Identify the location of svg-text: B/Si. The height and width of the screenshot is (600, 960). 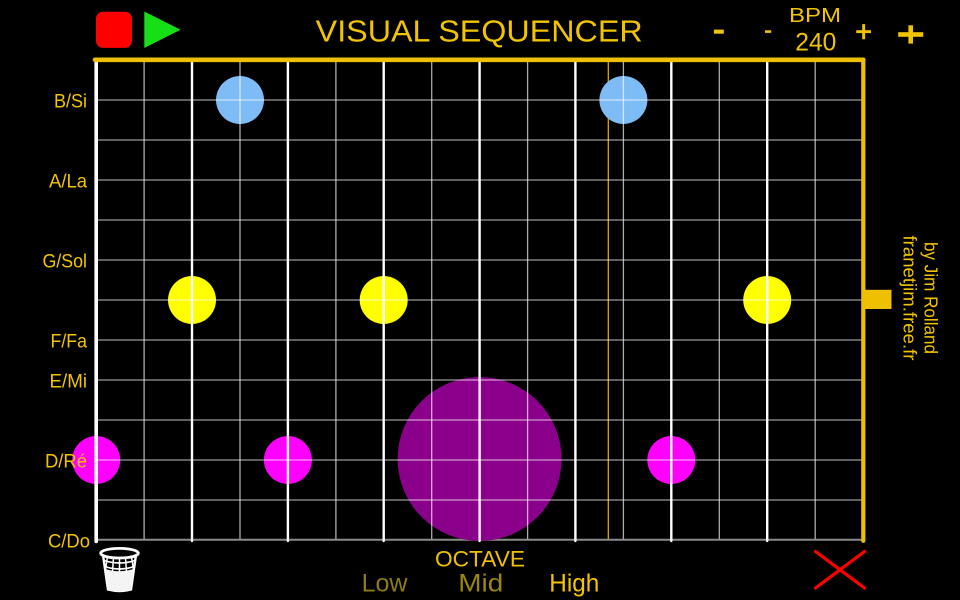
(70, 102).